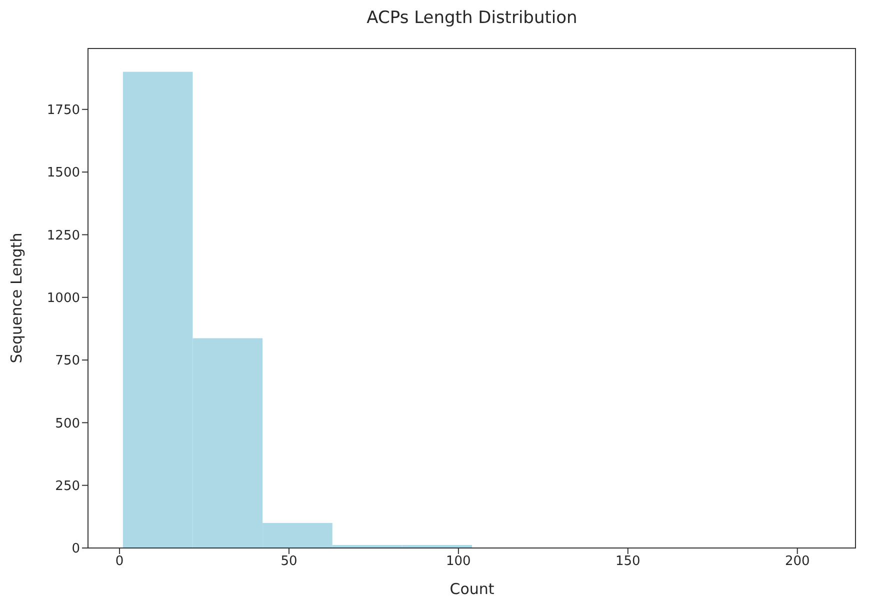 Image resolution: width=875 pixels, height=616 pixels. What do you see at coordinates (63, 298) in the screenshot?
I see `y-tick-label: 1000` at bounding box center [63, 298].